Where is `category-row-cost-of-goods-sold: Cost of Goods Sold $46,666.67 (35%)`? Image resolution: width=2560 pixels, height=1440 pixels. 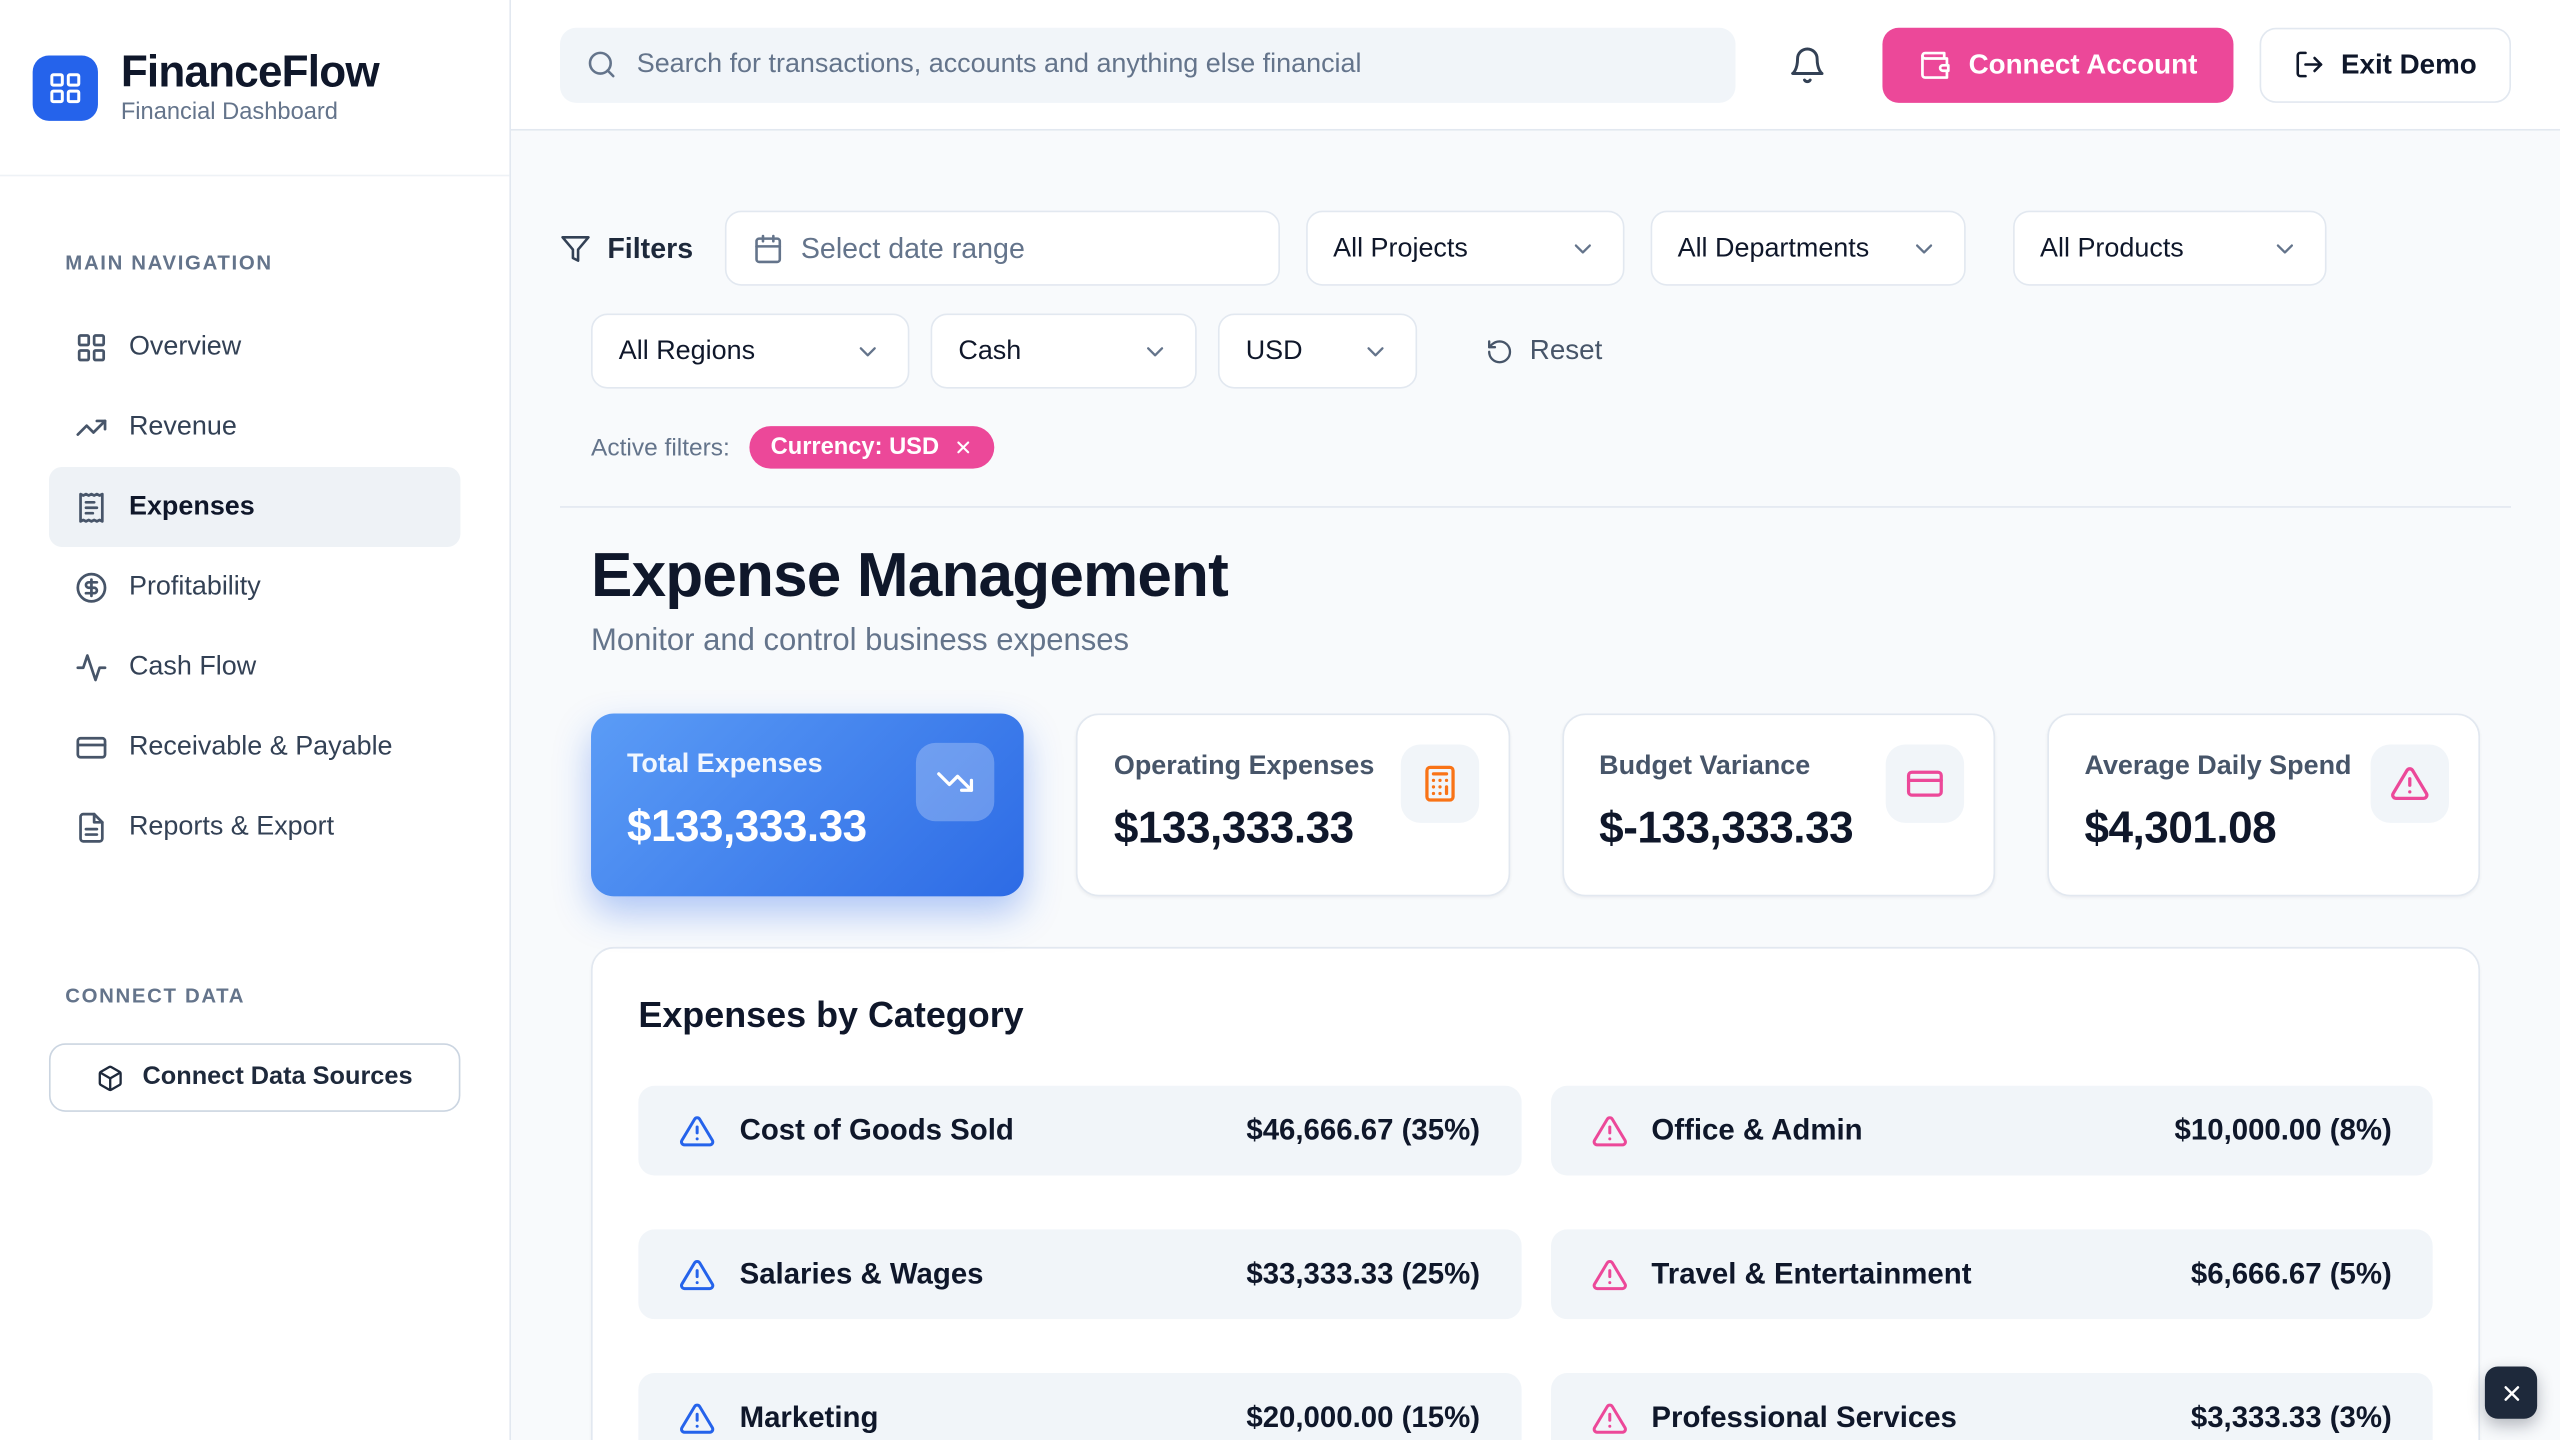
category-row-cost-of-goods-sold: Cost of Goods Sold $46,666.67 (35%) is located at coordinates (1079, 1130).